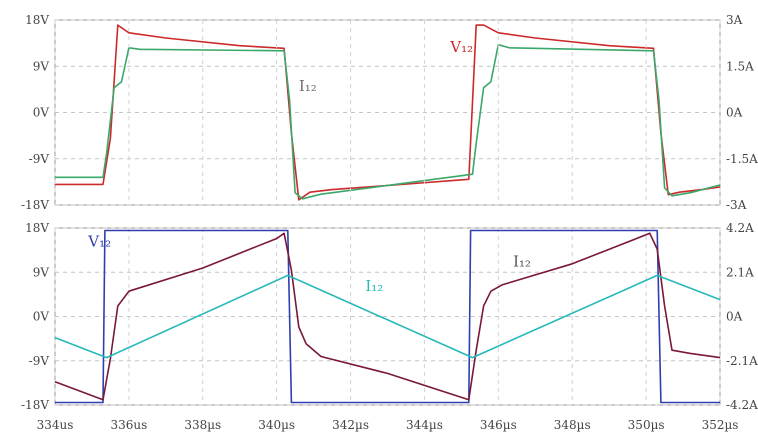 This screenshot has height=440, width=758. I want to click on right-tick-label: 2.1A, so click(740, 272).